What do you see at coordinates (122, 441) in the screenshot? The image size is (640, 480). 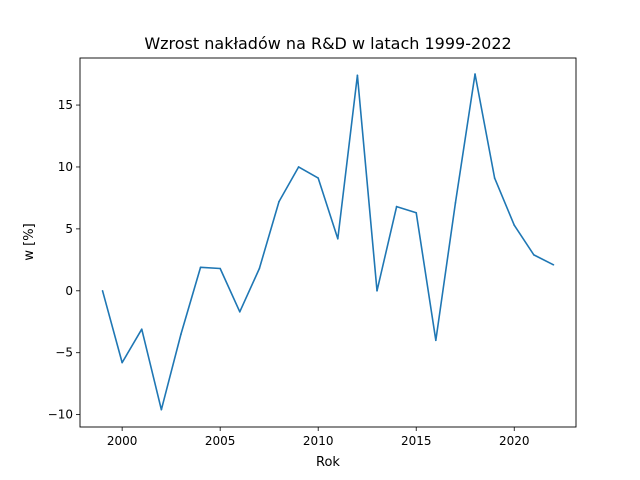 I see `x-tick-label: 2000` at bounding box center [122, 441].